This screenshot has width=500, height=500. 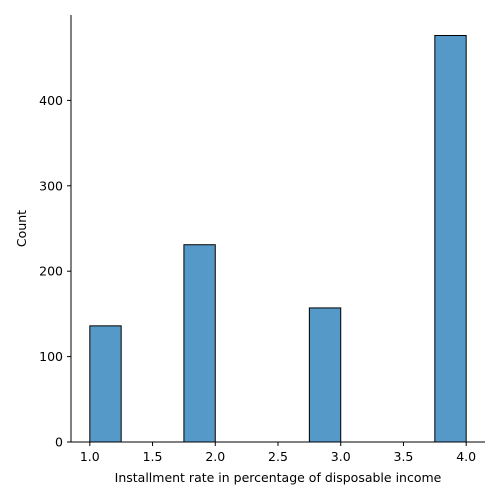 What do you see at coordinates (153, 456) in the screenshot?
I see `x-tick-label: 1.5` at bounding box center [153, 456].